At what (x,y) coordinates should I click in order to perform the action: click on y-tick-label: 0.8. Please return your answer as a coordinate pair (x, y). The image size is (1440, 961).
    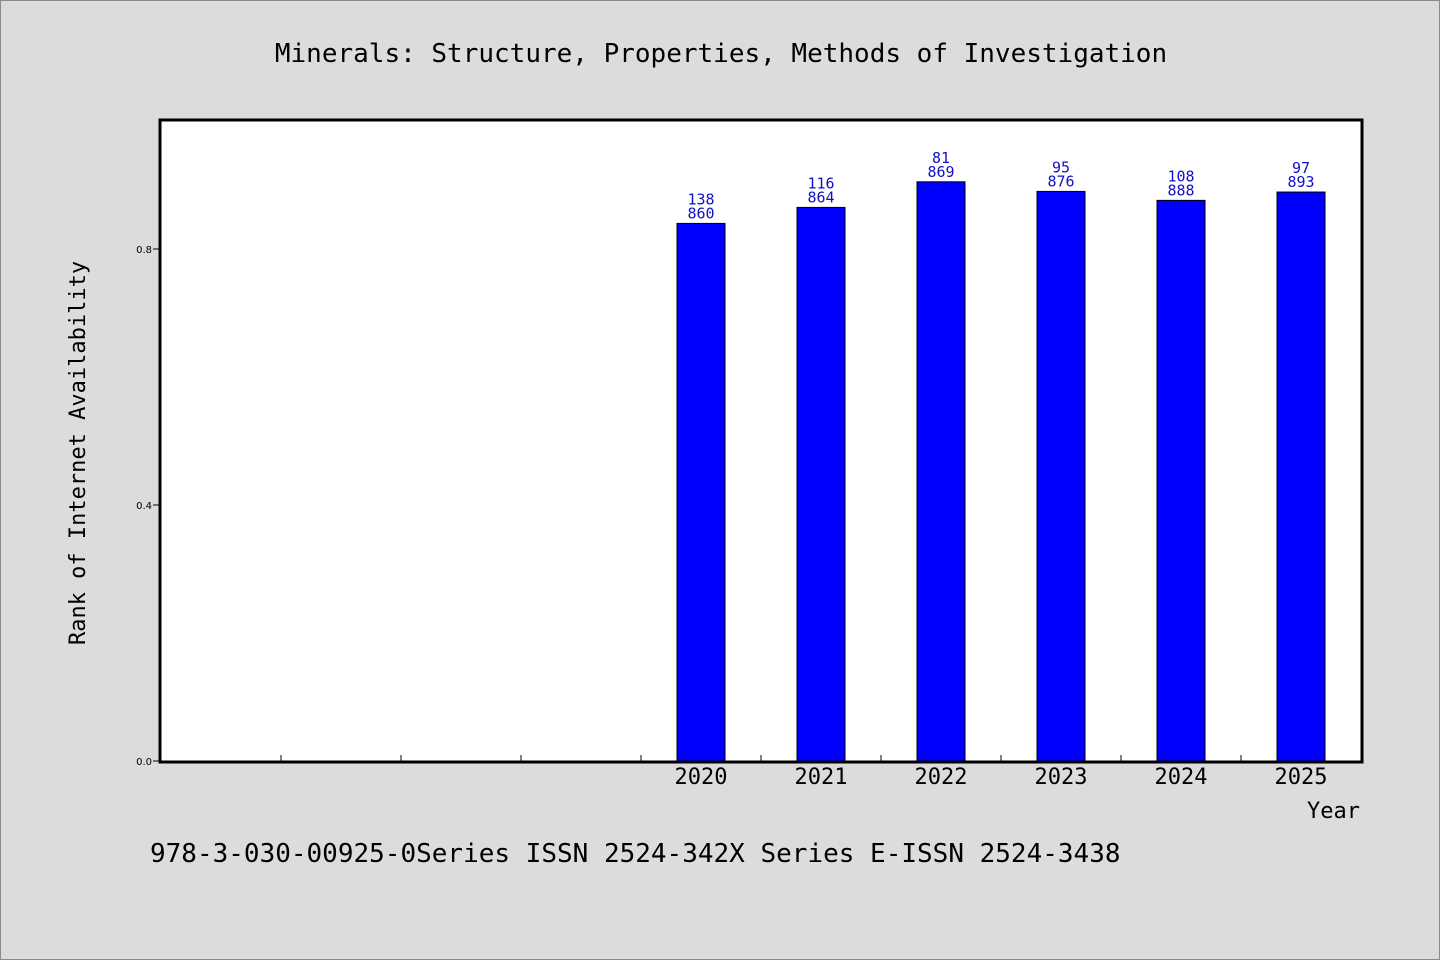
    Looking at the image, I should click on (144, 250).